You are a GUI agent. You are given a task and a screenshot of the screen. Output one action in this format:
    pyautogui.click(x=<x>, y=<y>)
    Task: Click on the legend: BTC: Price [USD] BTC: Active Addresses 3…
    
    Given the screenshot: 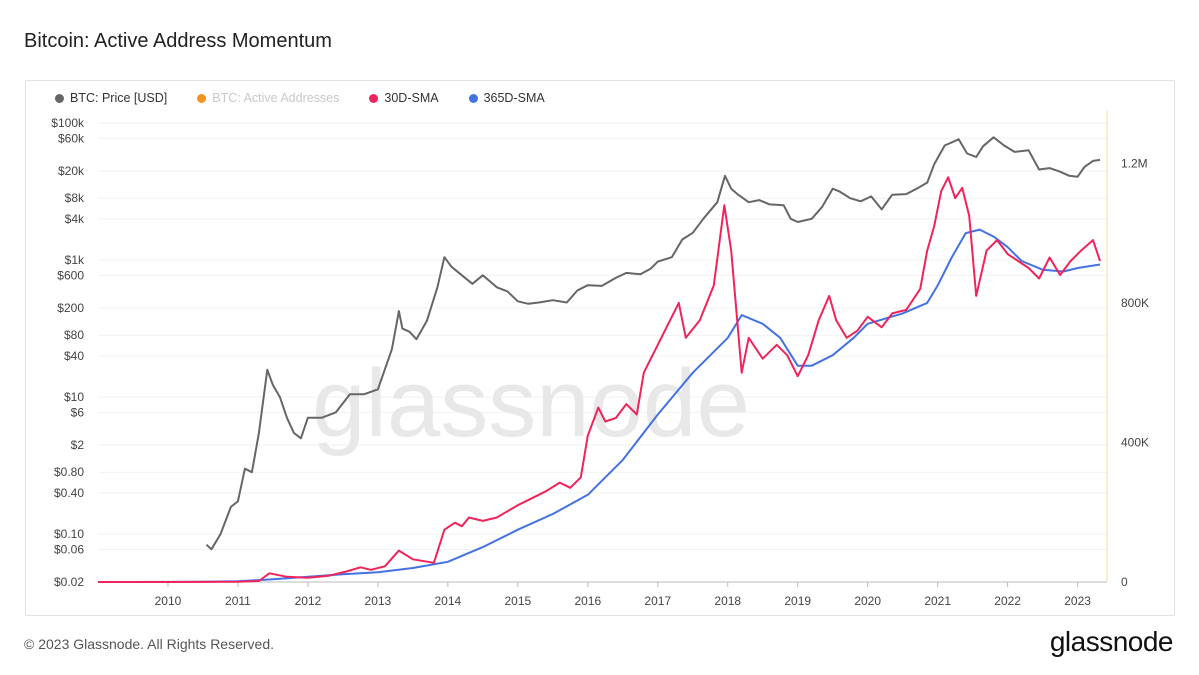 What is the action you would take?
    pyautogui.click(x=300, y=98)
    